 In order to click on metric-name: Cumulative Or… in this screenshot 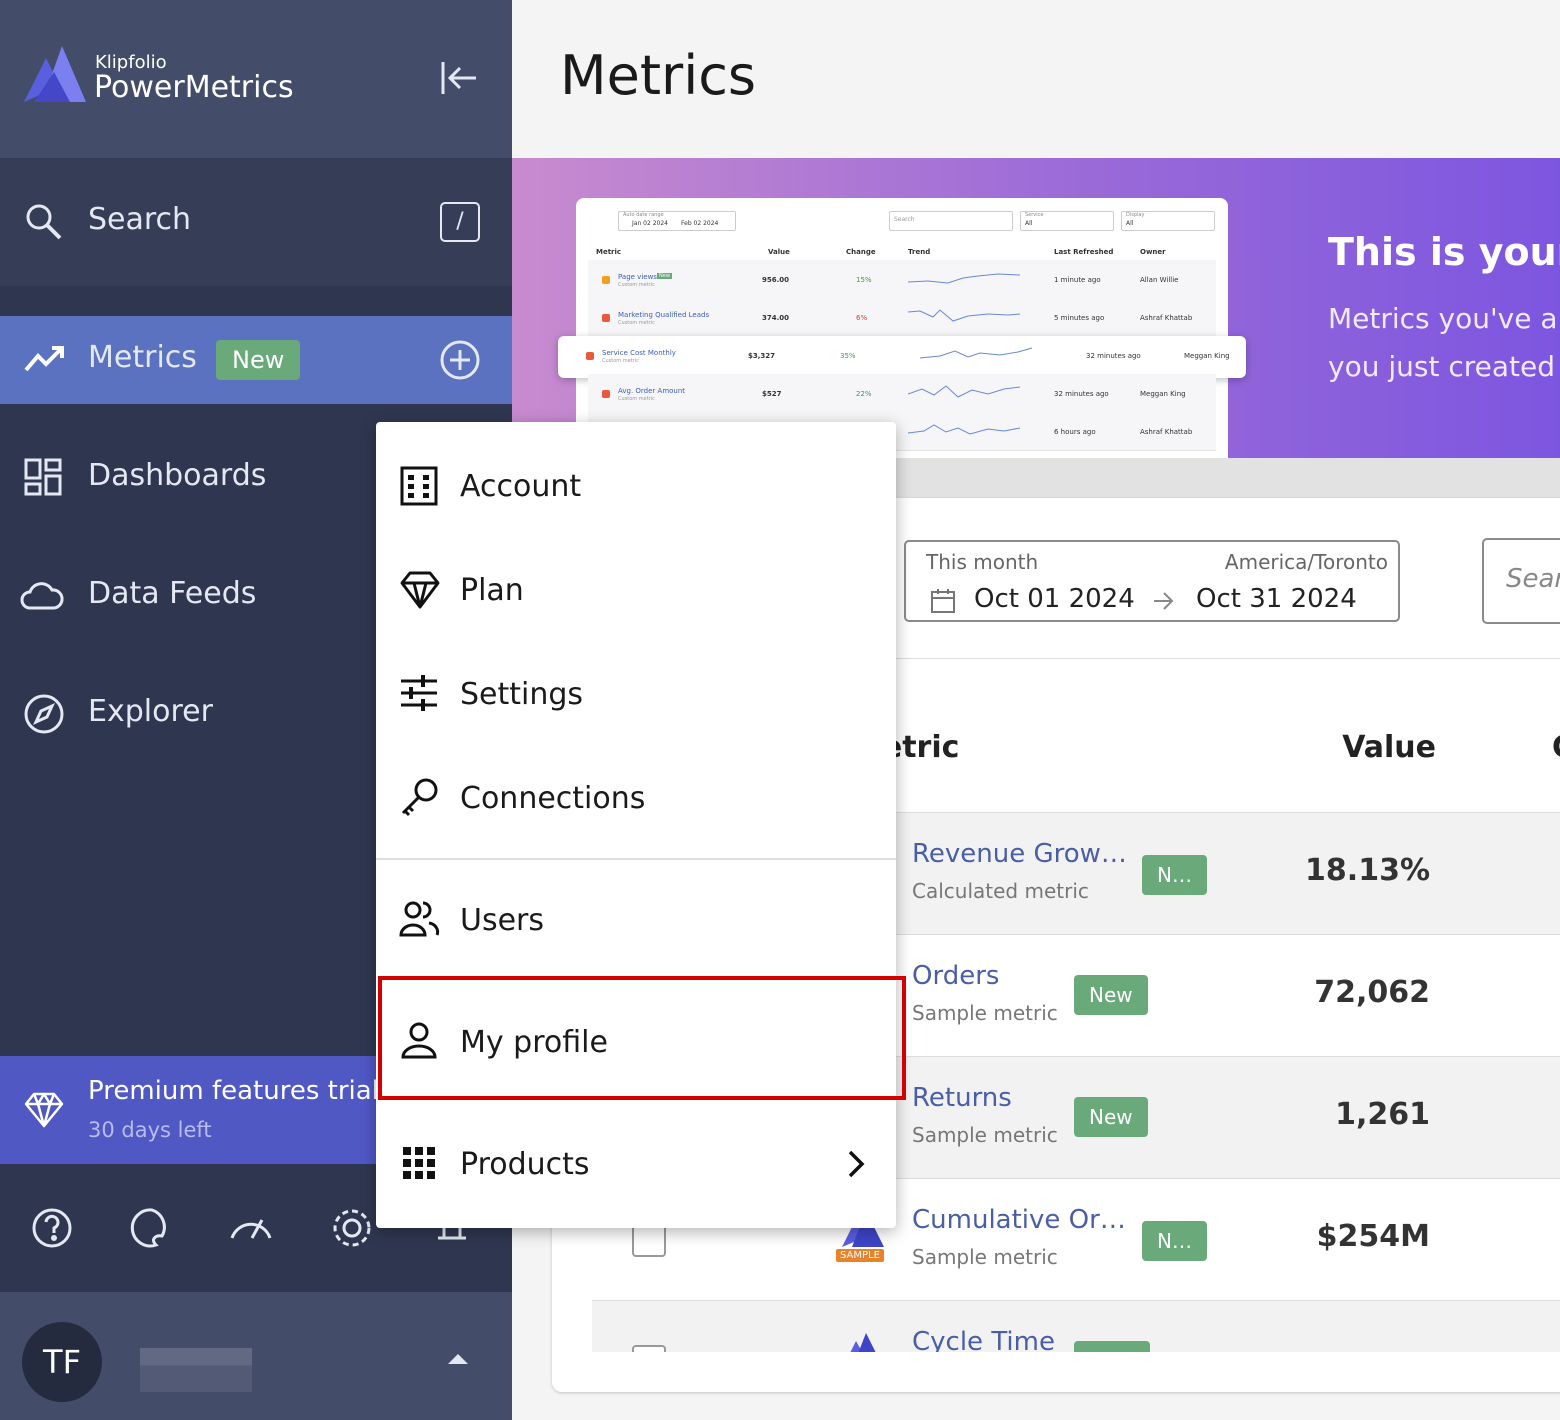, I will do `click(1019, 1220)`.